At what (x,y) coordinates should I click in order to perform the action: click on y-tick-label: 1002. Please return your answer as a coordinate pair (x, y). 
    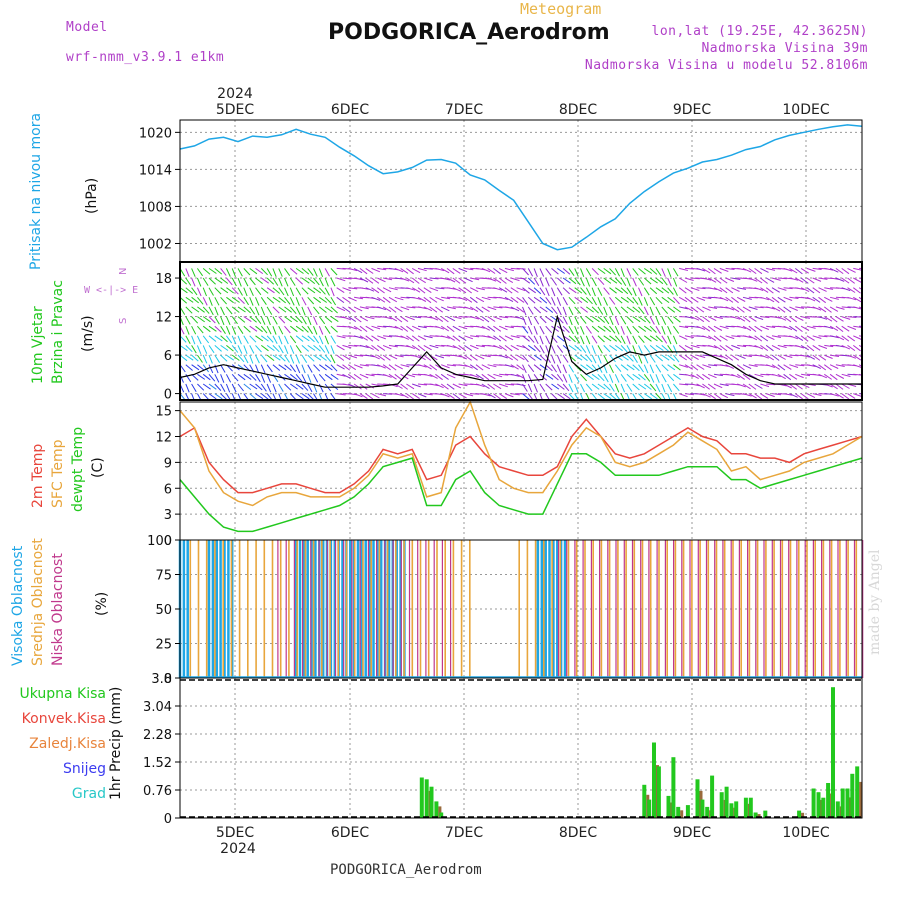
    Looking at the image, I should click on (155, 244).